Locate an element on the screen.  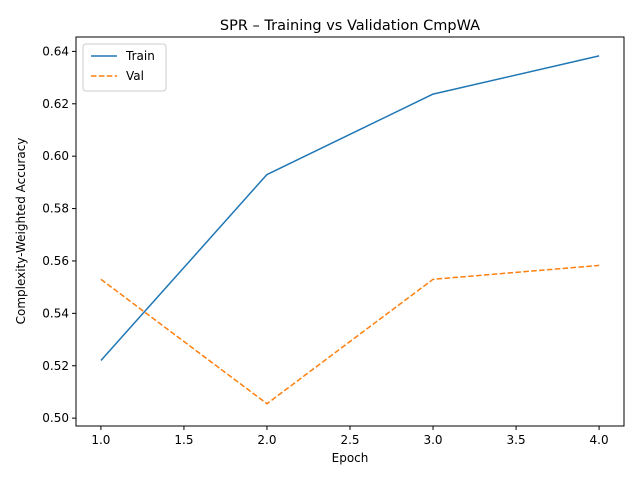
x-tick-label: 3.5 is located at coordinates (516, 440).